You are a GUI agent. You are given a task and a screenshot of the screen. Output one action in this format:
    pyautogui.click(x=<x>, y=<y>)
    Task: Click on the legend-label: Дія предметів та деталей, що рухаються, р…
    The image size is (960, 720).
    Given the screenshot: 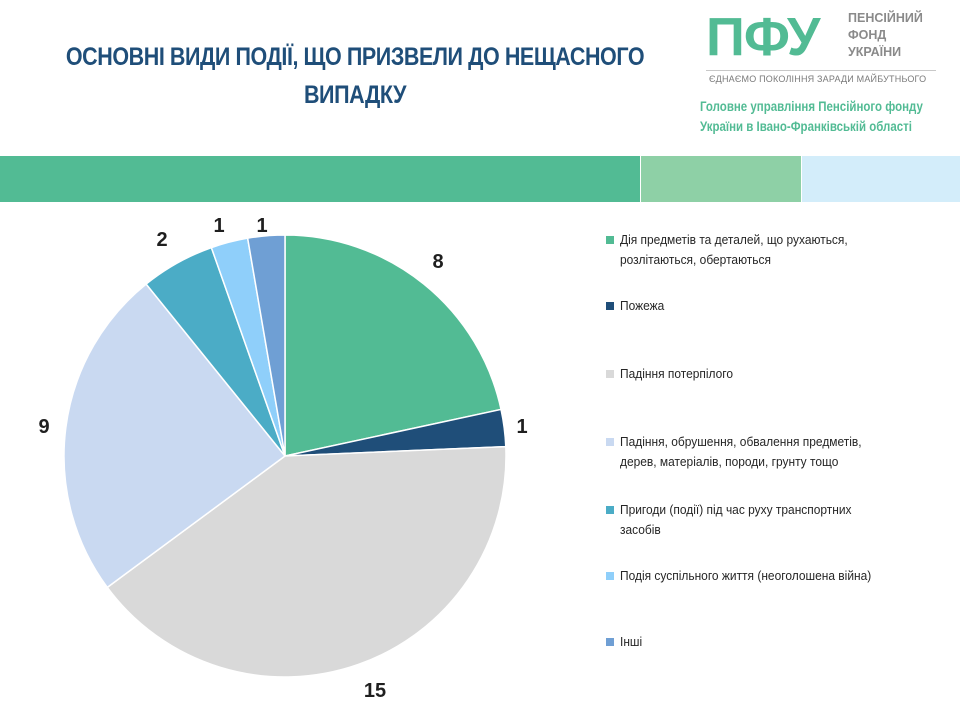 What is the action you would take?
    pyautogui.click(x=785, y=250)
    